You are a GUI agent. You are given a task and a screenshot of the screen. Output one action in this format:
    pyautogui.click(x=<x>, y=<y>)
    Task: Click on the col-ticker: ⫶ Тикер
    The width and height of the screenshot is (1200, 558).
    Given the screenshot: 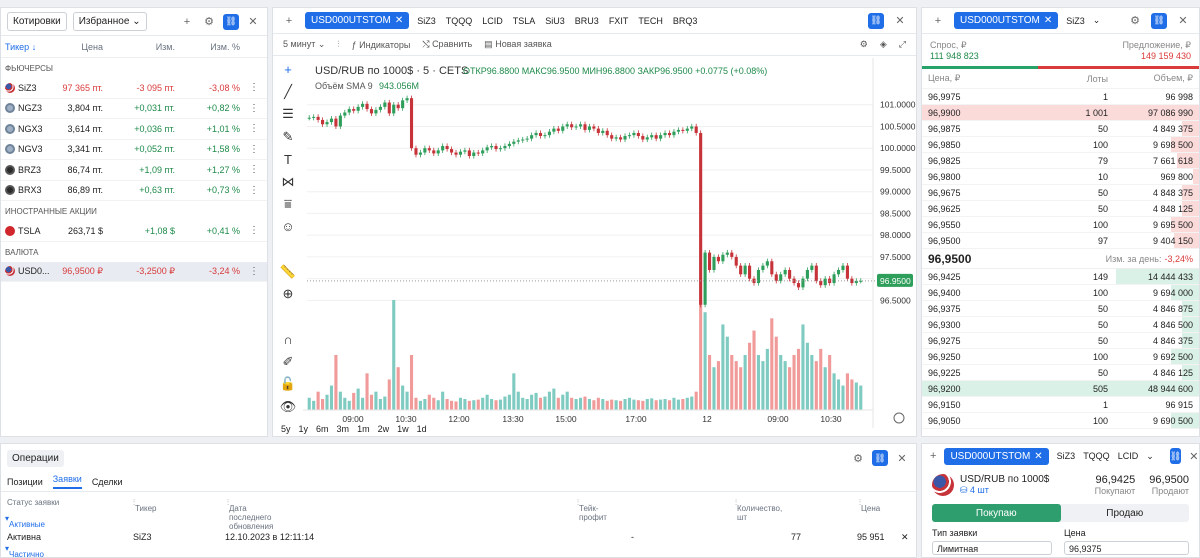 What is the action you would take?
    pyautogui.click(x=145, y=505)
    